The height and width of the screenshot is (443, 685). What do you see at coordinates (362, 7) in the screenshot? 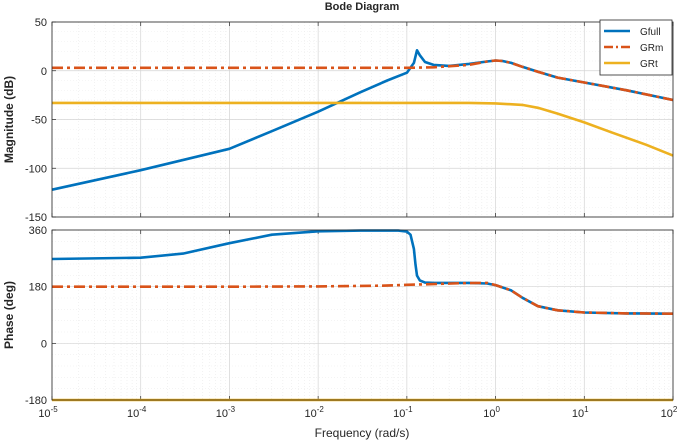
I see `chart-title: Bode Diagram` at bounding box center [362, 7].